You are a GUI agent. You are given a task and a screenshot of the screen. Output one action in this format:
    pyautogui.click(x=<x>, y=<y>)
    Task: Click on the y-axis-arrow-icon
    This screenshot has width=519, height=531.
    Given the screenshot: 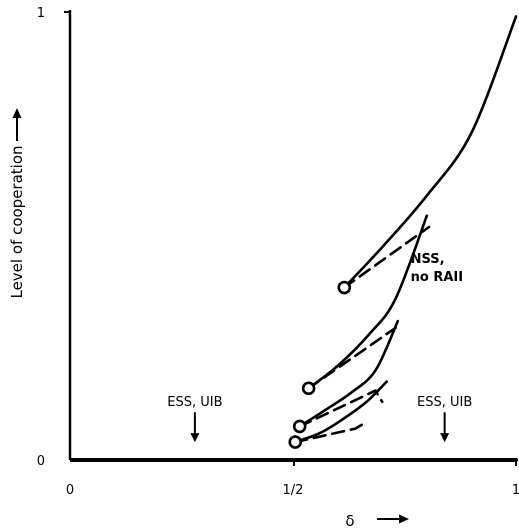 What is the action you would take?
    pyautogui.click(x=17, y=124)
    